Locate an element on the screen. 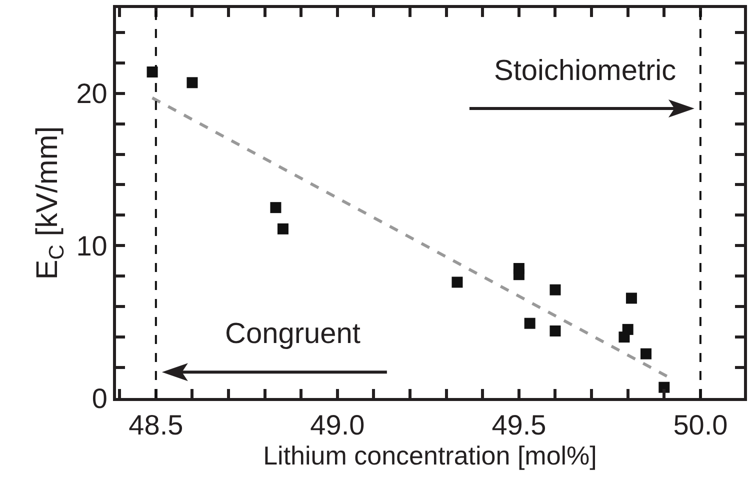 The width and height of the screenshot is (754, 489). annotation: Stoichiometric is located at coordinates (585, 71).